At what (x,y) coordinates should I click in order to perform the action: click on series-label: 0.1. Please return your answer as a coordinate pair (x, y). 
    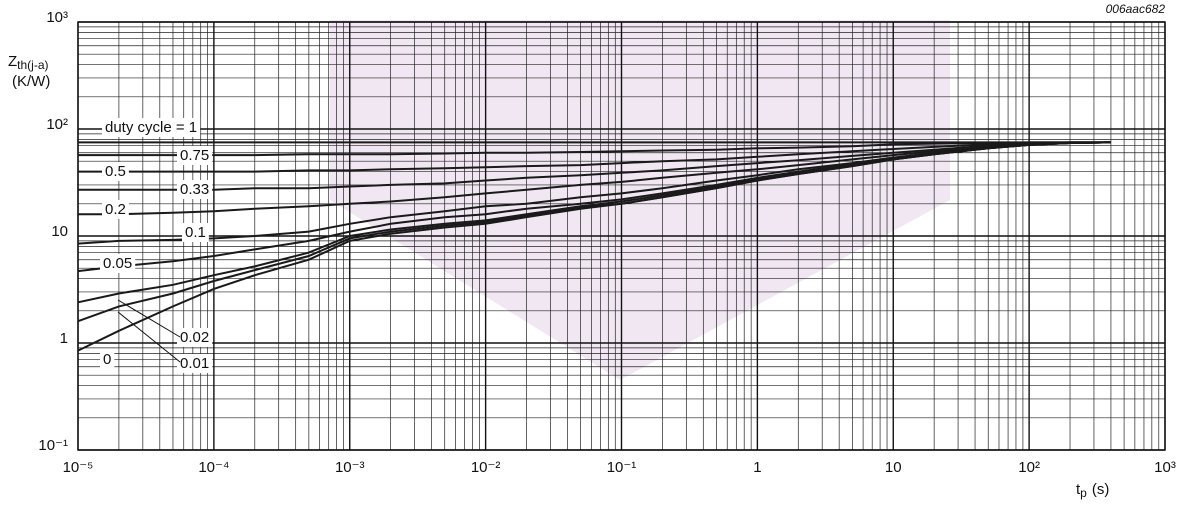
    Looking at the image, I should click on (195, 232).